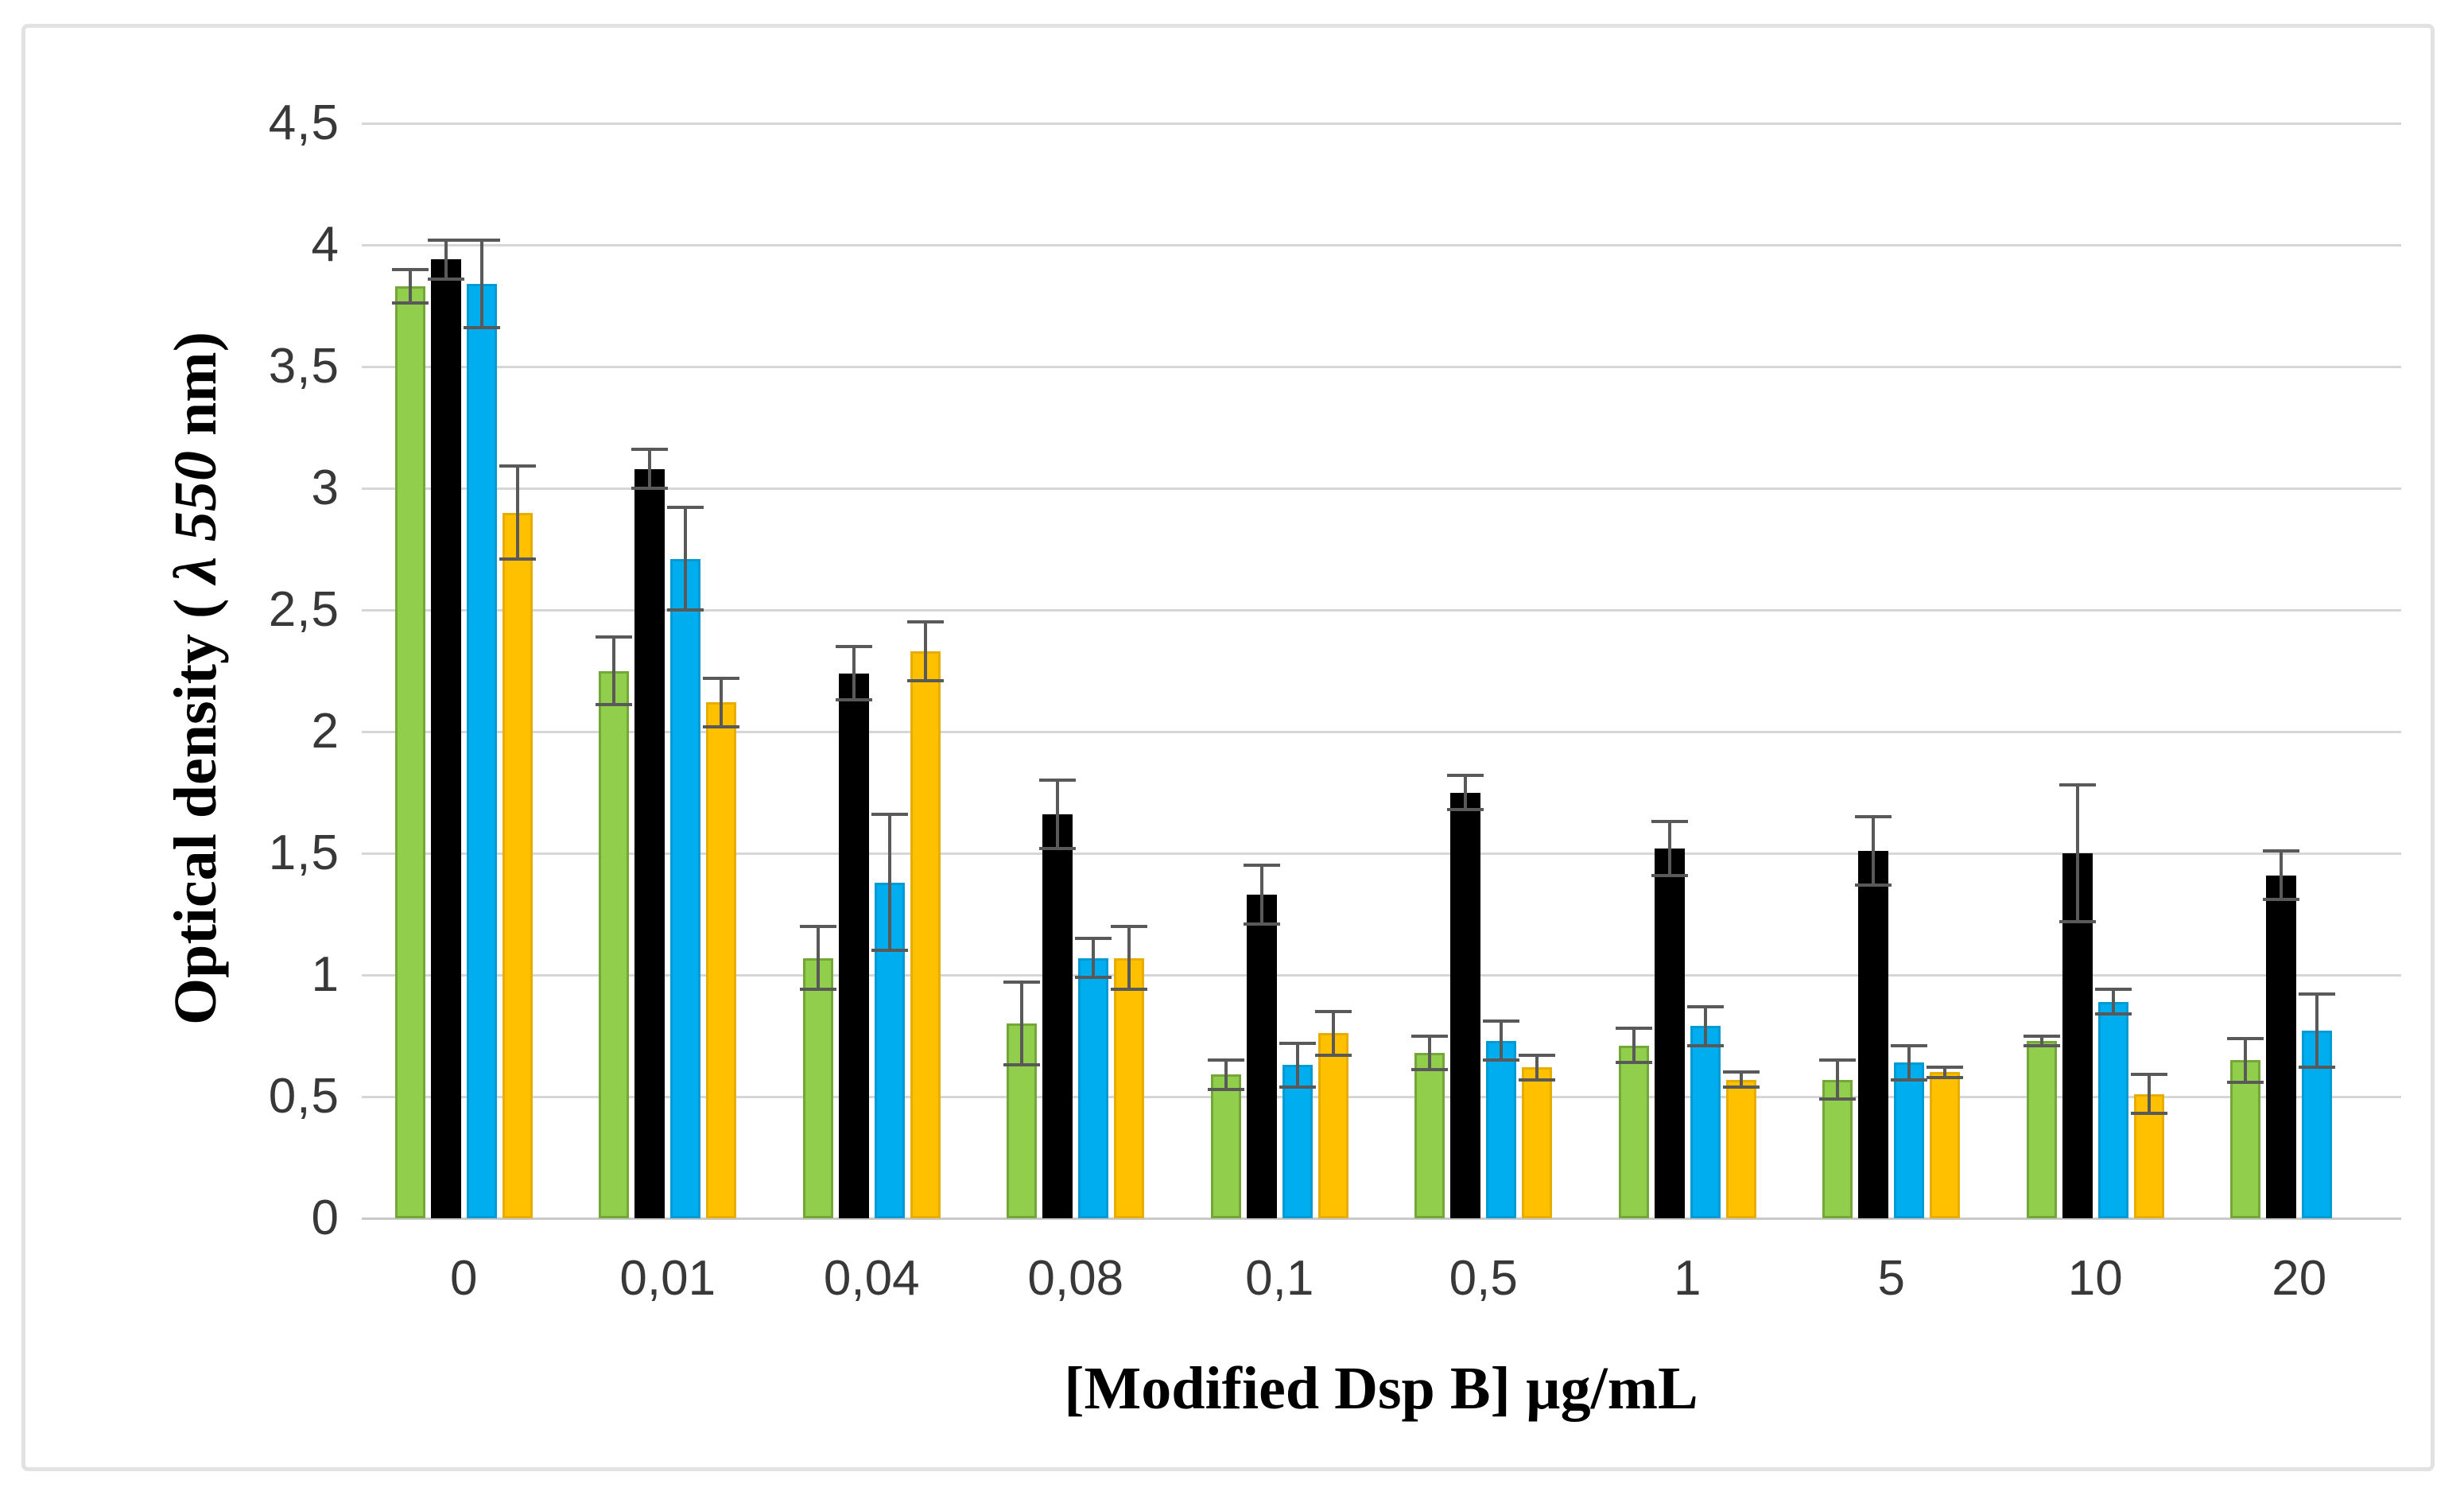 This screenshot has width=2464, height=1503. I want to click on bar-black-0,08, so click(1057, 1016).